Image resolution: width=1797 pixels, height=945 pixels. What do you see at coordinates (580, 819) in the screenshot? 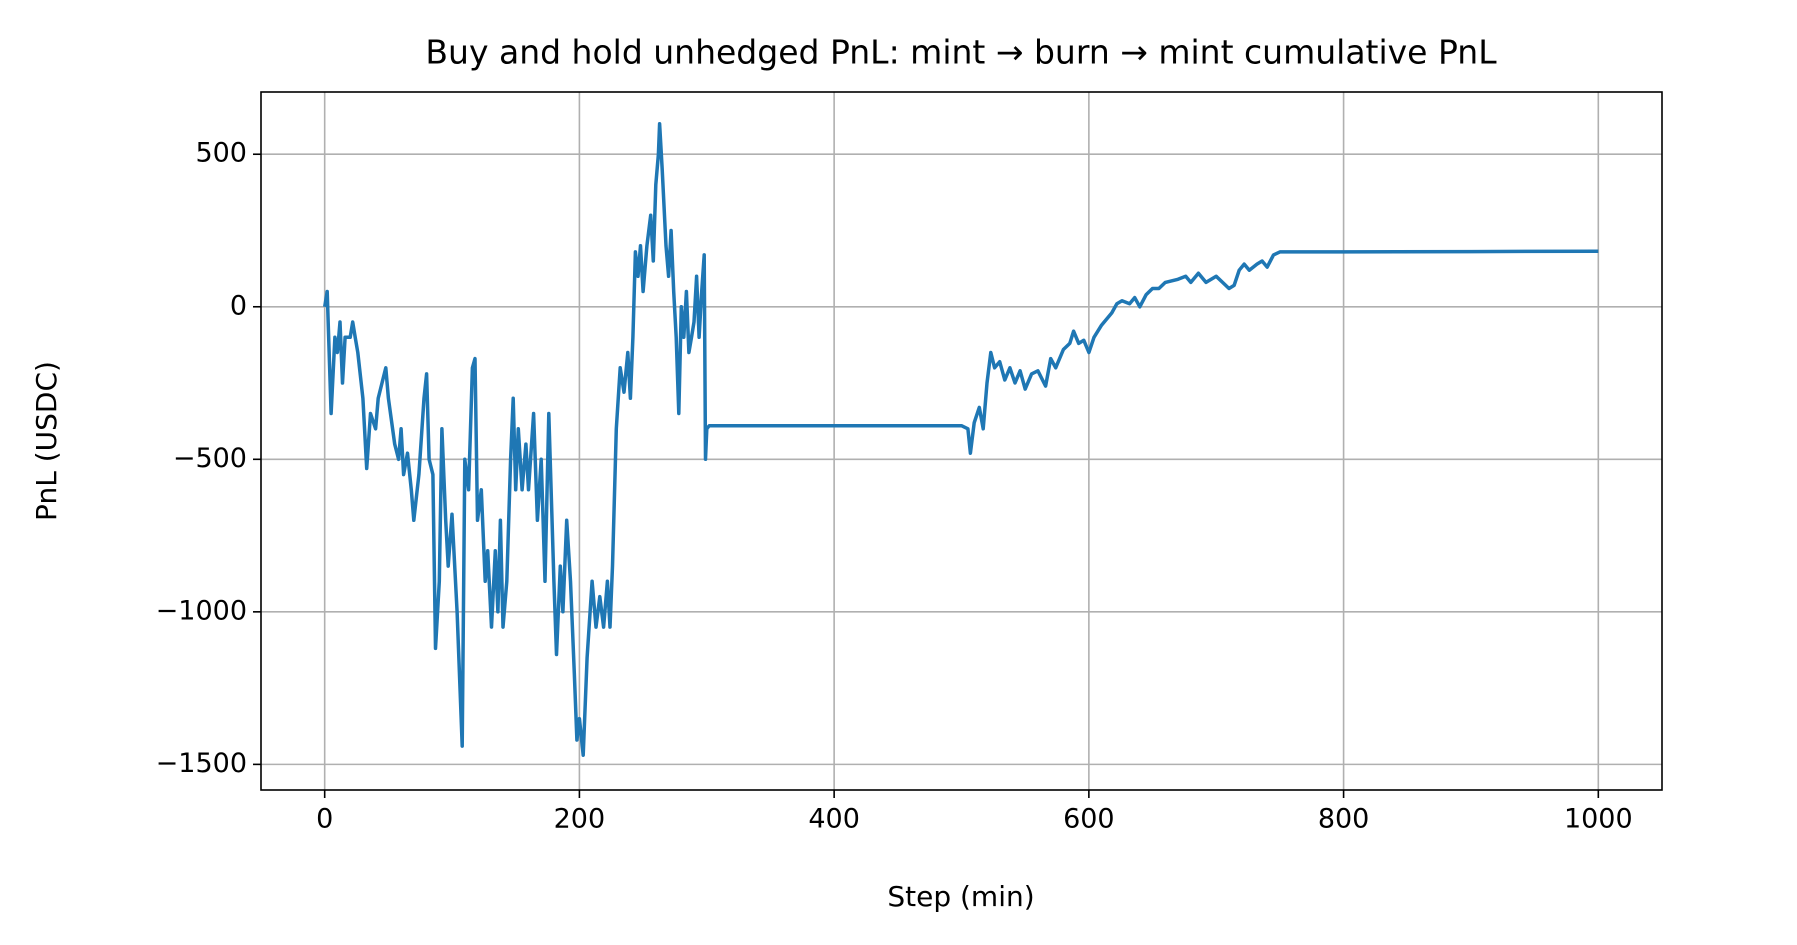
I see `x-tick-label: 200` at bounding box center [580, 819].